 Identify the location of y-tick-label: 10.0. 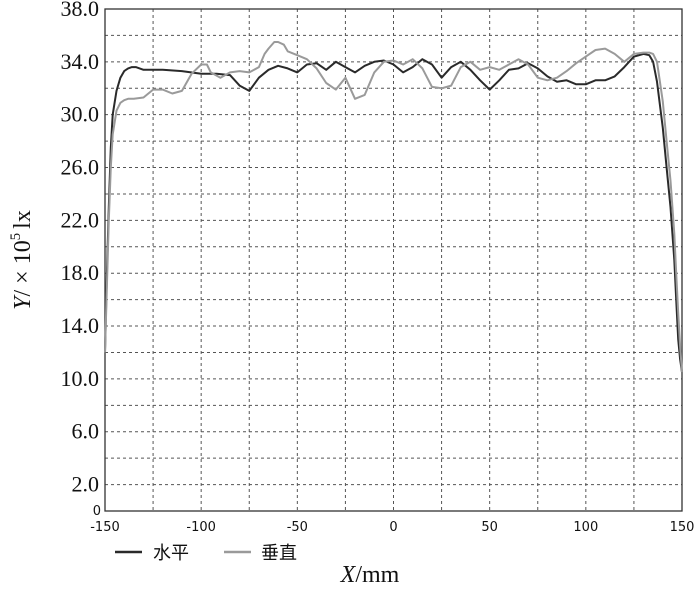
(80, 378).